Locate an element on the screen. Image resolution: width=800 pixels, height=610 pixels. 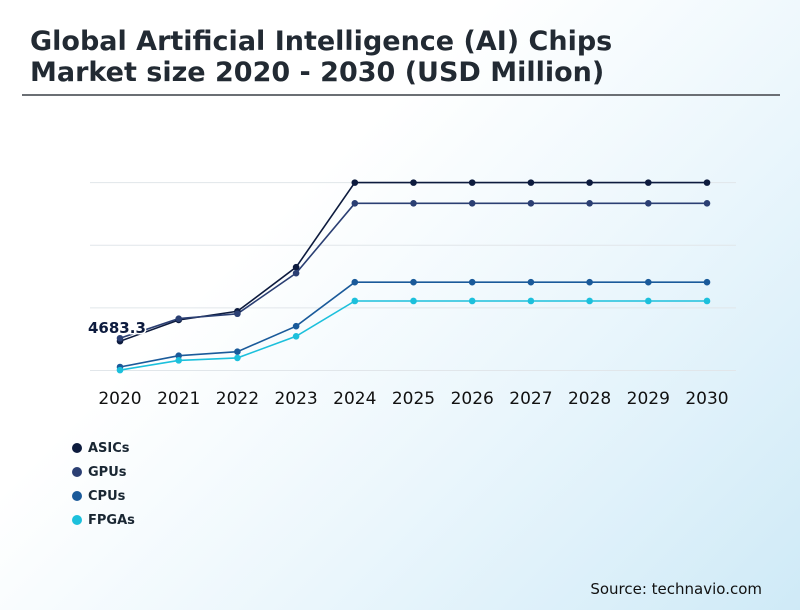
legend-item-fpgas: FPGAs is located at coordinates (103, 520).